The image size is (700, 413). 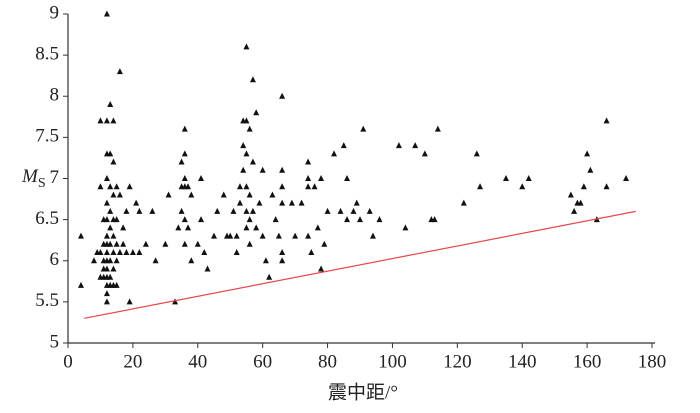 I want to click on y-tick-label: 7, so click(x=55, y=177).